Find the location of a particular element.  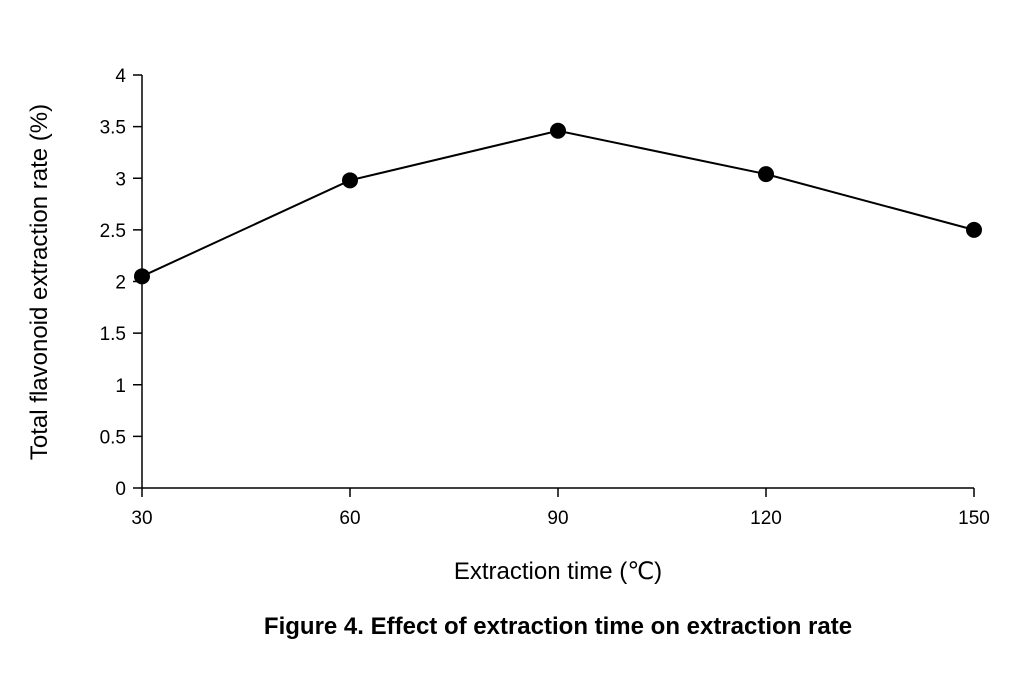

y-tick-label: 3.5 is located at coordinates (113, 128).